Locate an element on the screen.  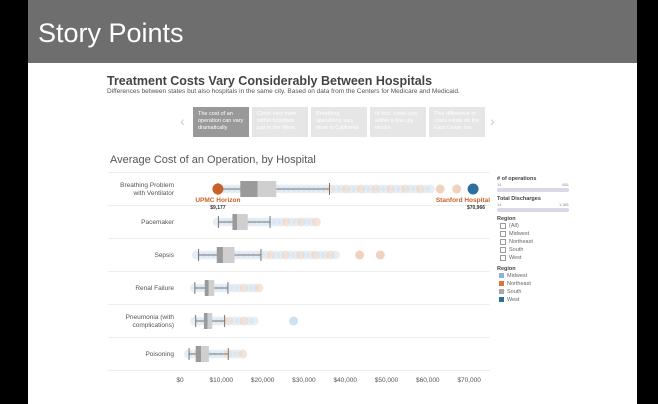
region-checkbox: Northeast is located at coordinates (534, 242).